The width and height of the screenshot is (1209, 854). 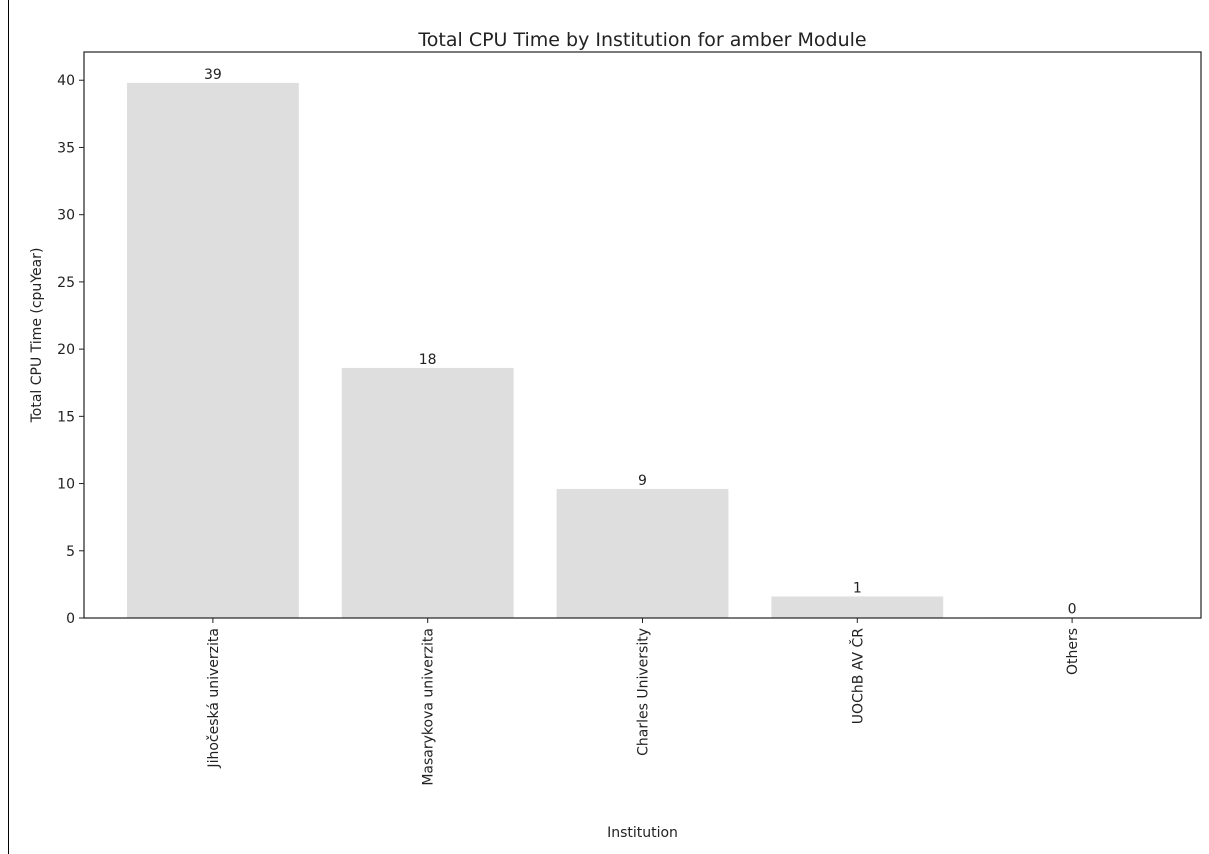 I want to click on y-tick-label: 30, so click(x=66, y=216).